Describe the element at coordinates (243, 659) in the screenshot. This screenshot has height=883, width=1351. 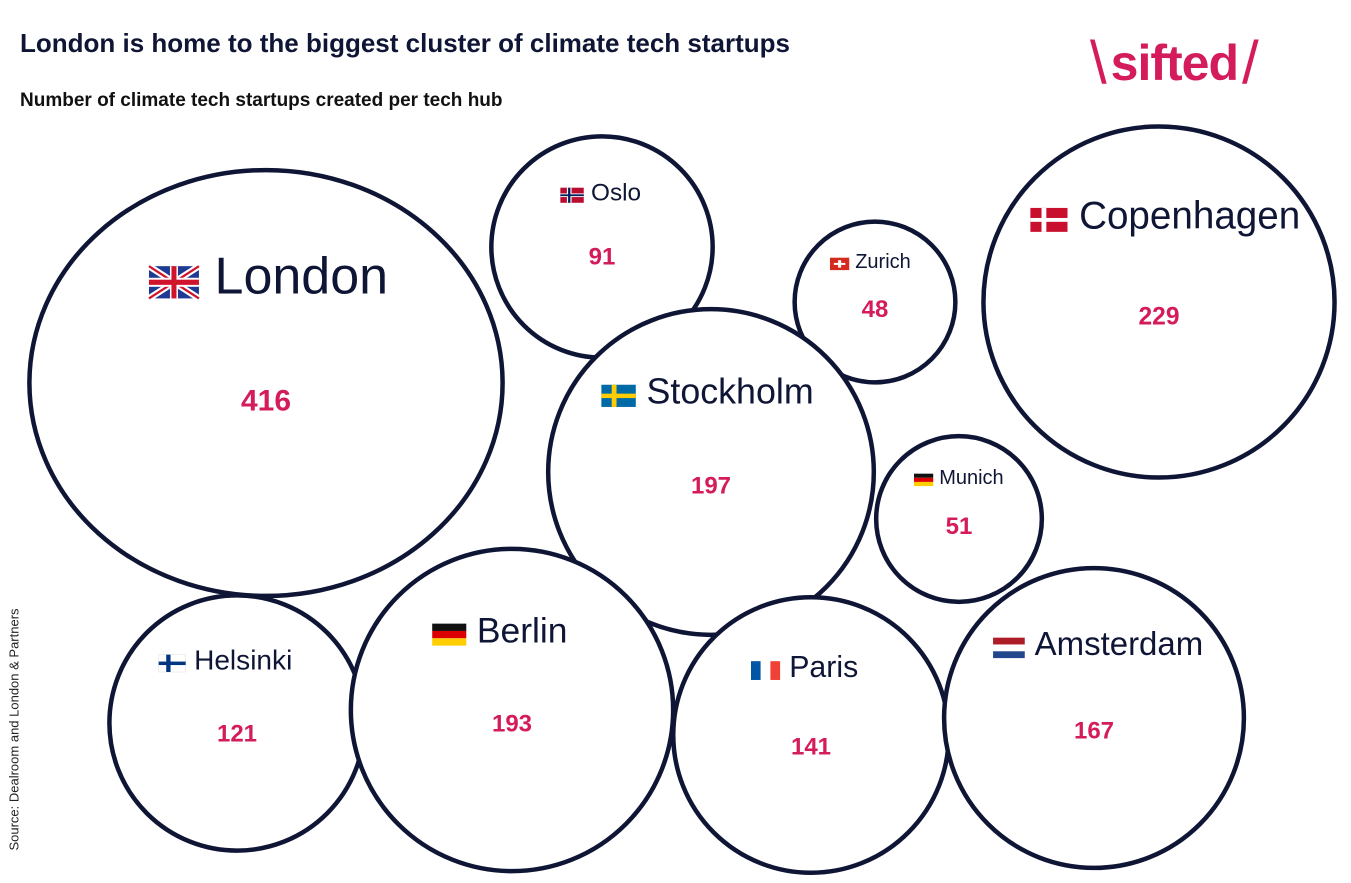
I see `bubble-label: Helsinki` at that location.